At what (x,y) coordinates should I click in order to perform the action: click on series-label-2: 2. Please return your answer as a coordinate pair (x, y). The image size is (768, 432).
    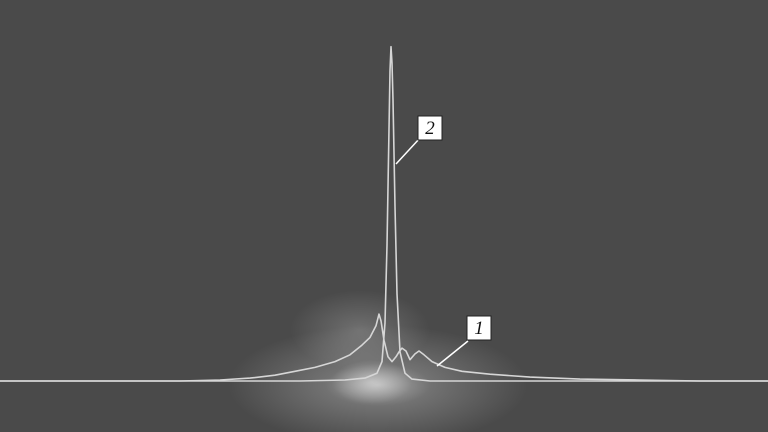
    Looking at the image, I should click on (419, 140).